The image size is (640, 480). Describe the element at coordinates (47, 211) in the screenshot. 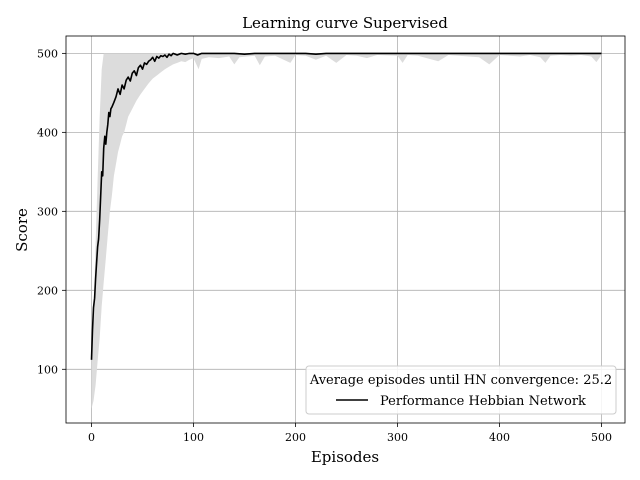

I see `y-tick-label: 300` at that location.